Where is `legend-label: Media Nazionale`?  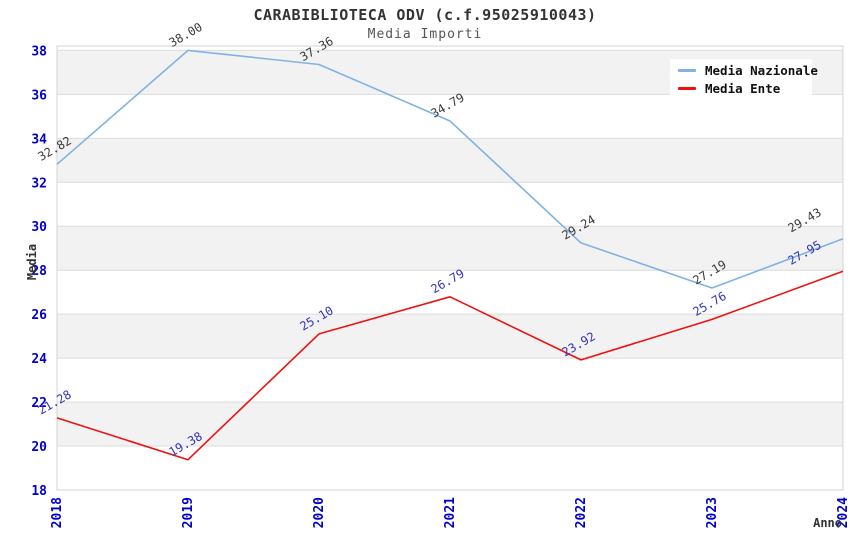 legend-label: Media Nazionale is located at coordinates (761, 70).